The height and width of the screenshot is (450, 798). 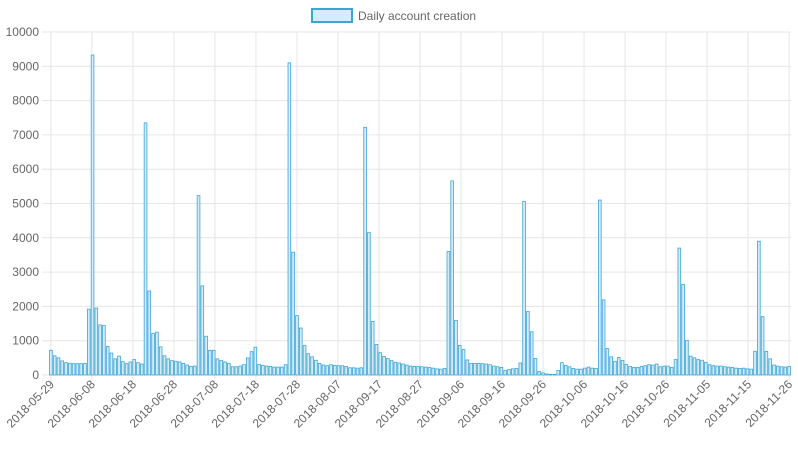 What do you see at coordinates (23, 32) in the screenshot?
I see `y-tick-label: 10000` at bounding box center [23, 32].